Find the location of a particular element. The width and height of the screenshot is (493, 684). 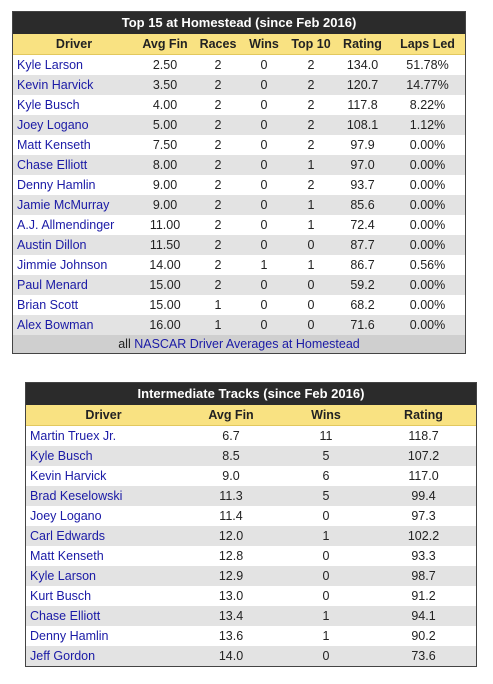

driver-cell: Kevin Harvick is located at coordinates (103, 476).